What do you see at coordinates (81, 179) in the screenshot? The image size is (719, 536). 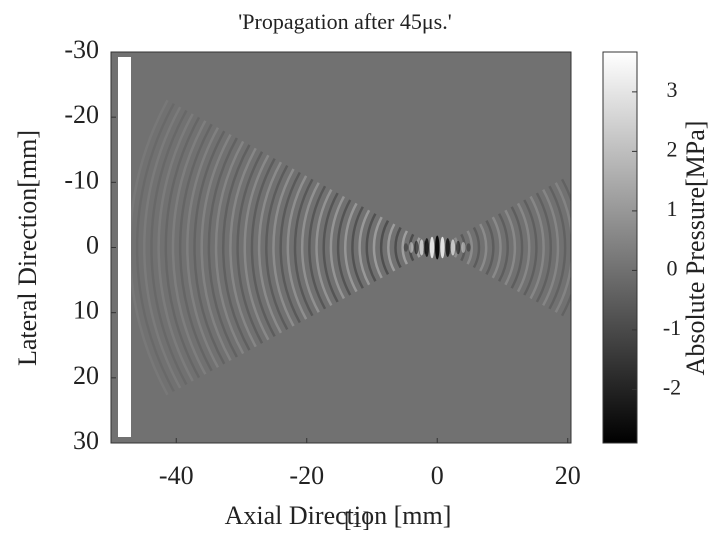 I see `y-tick-label: -10` at bounding box center [81, 179].